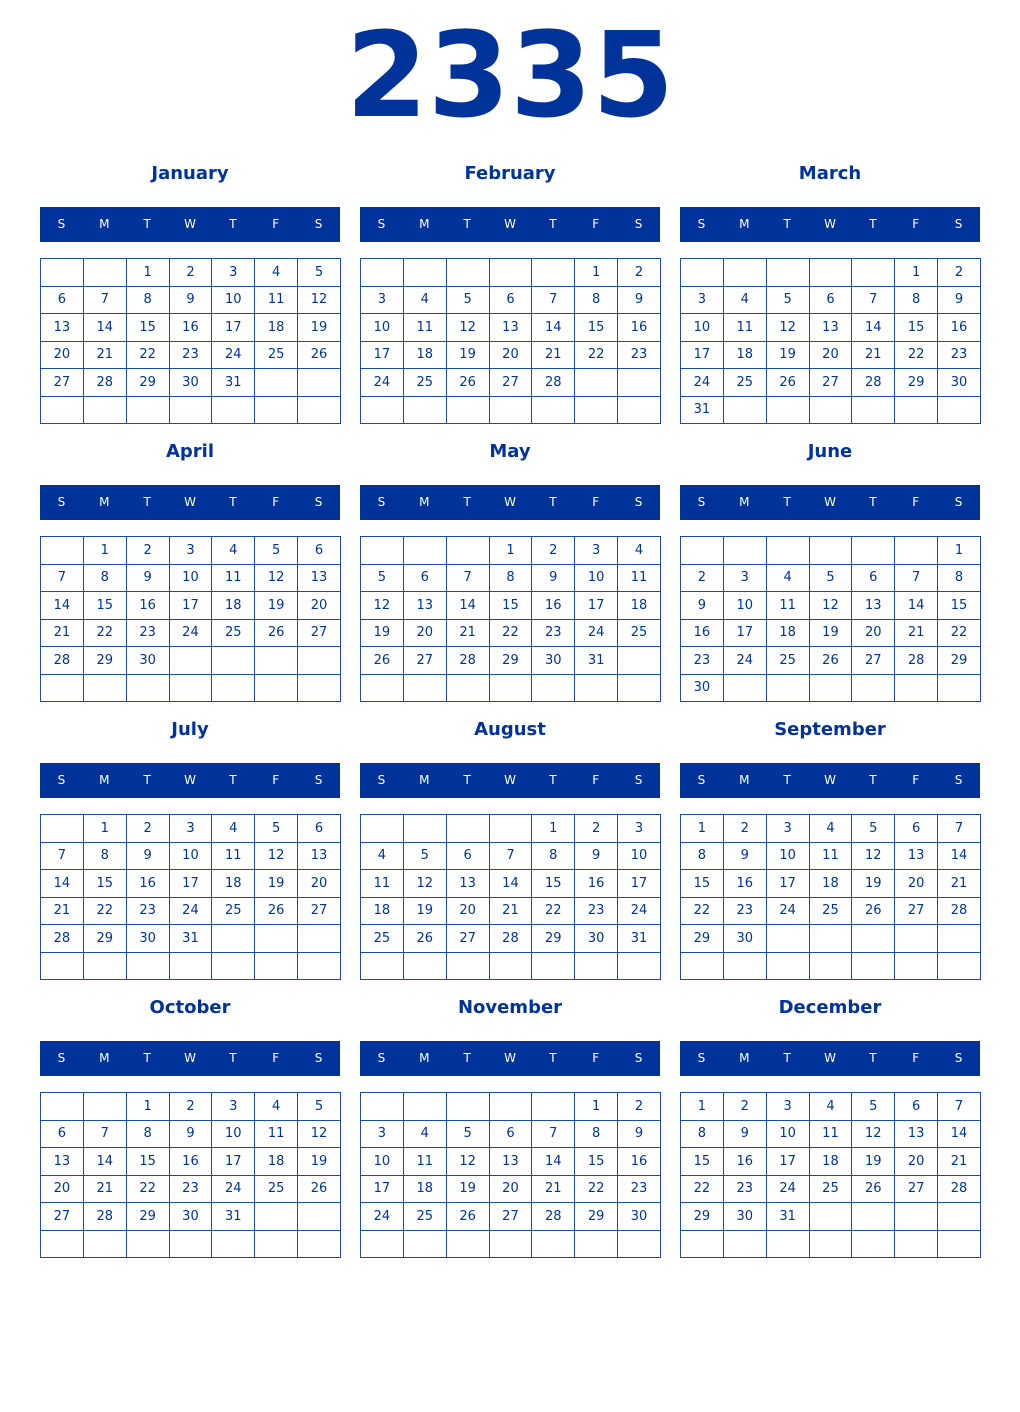  What do you see at coordinates (190, 883) in the screenshot?
I see `day-cell: 17` at bounding box center [190, 883].